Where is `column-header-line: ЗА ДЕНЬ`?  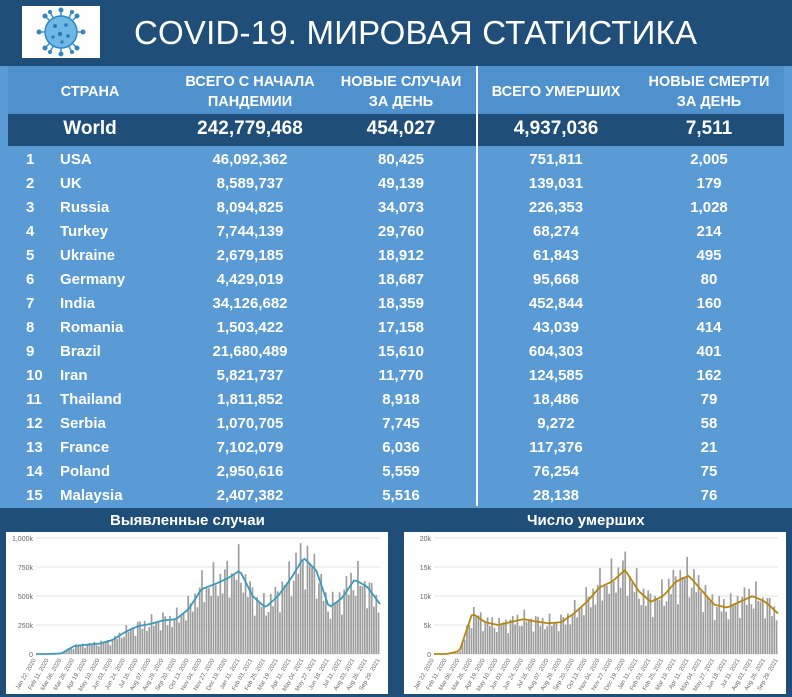 column-header-line: ЗА ДЕНЬ is located at coordinates (709, 102).